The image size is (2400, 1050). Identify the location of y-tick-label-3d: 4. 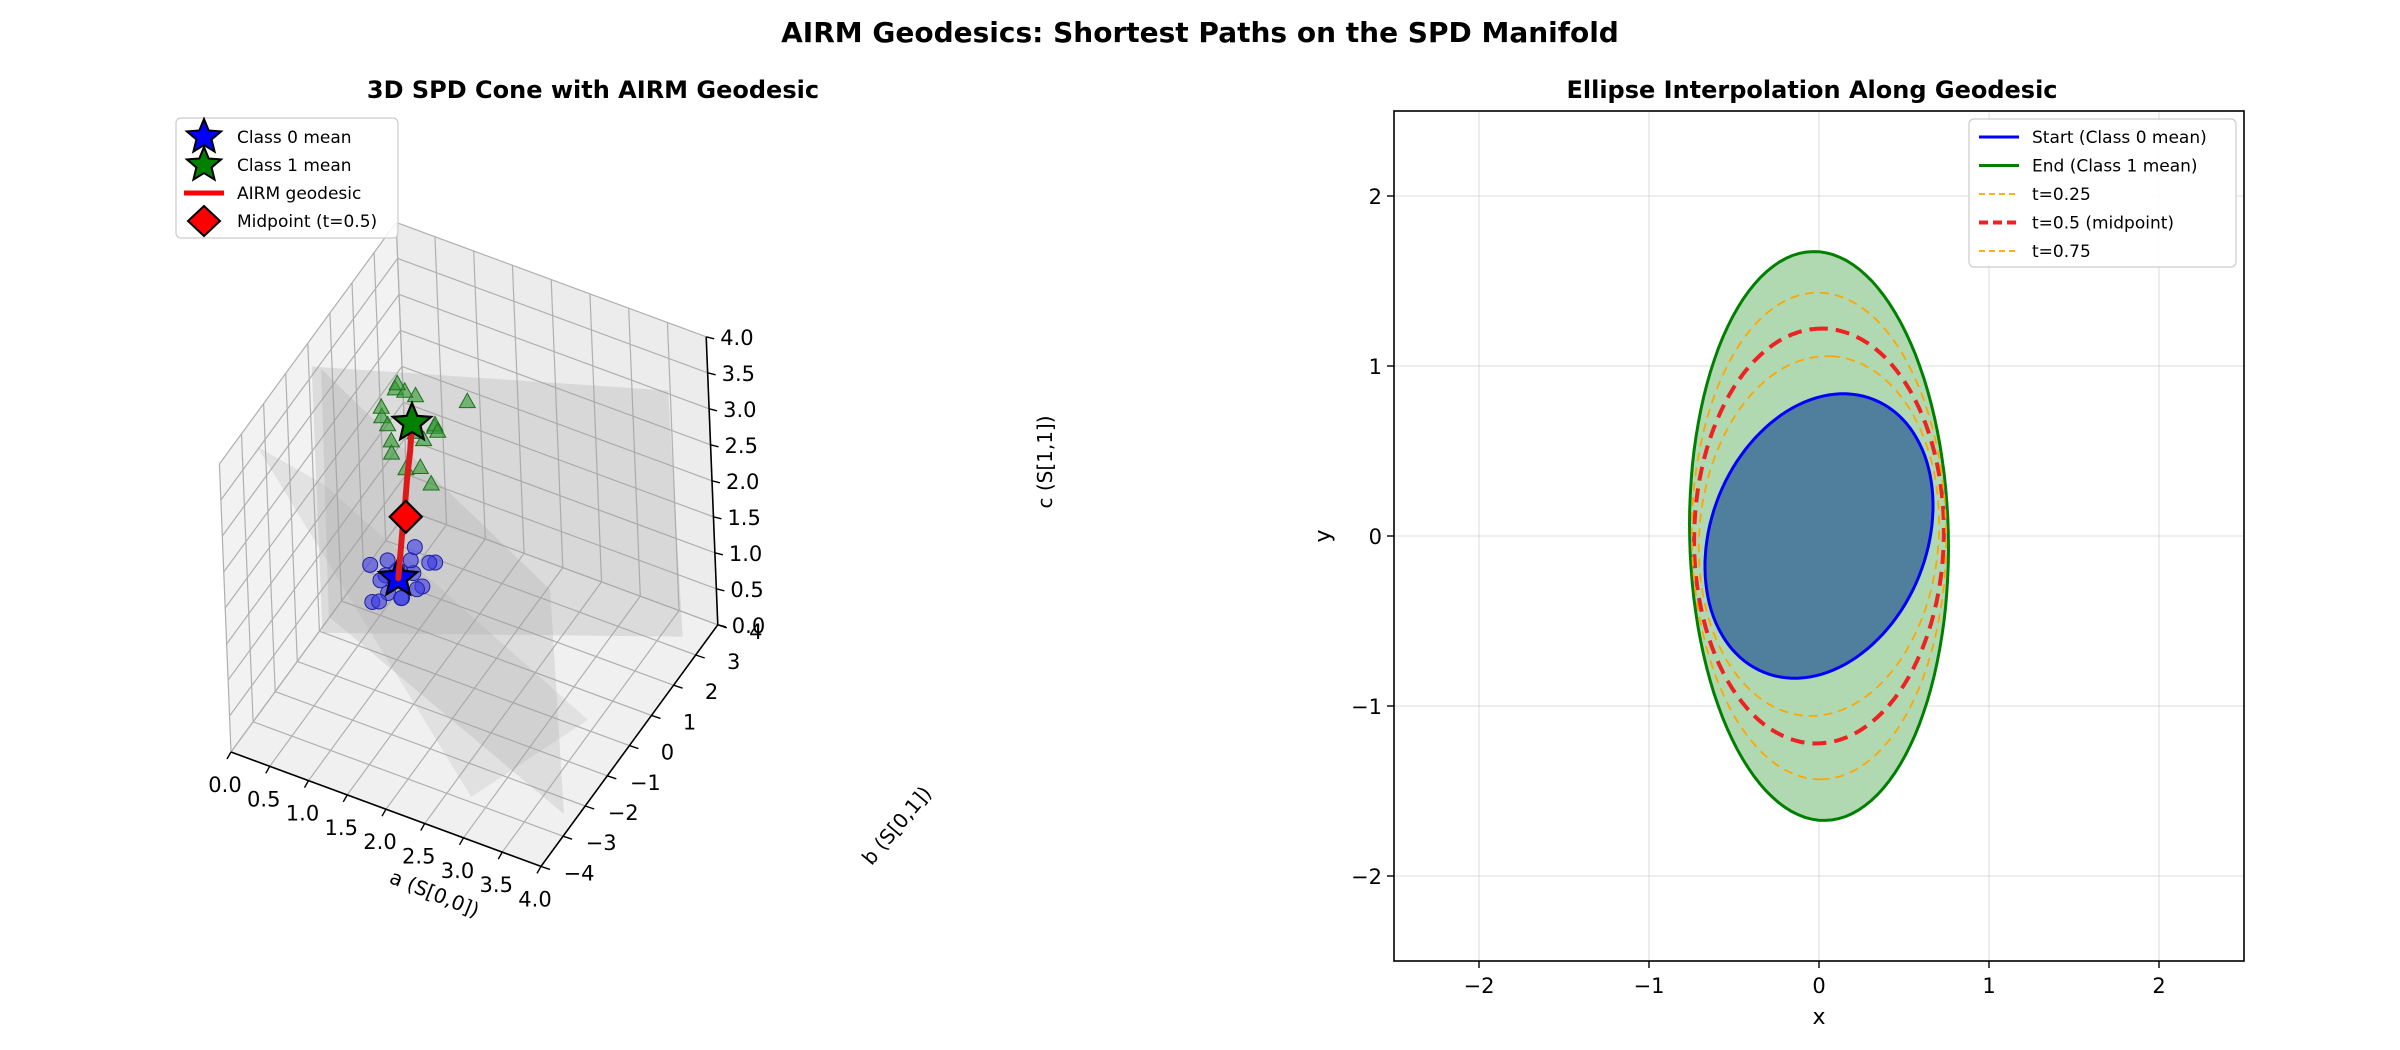
(755, 632).